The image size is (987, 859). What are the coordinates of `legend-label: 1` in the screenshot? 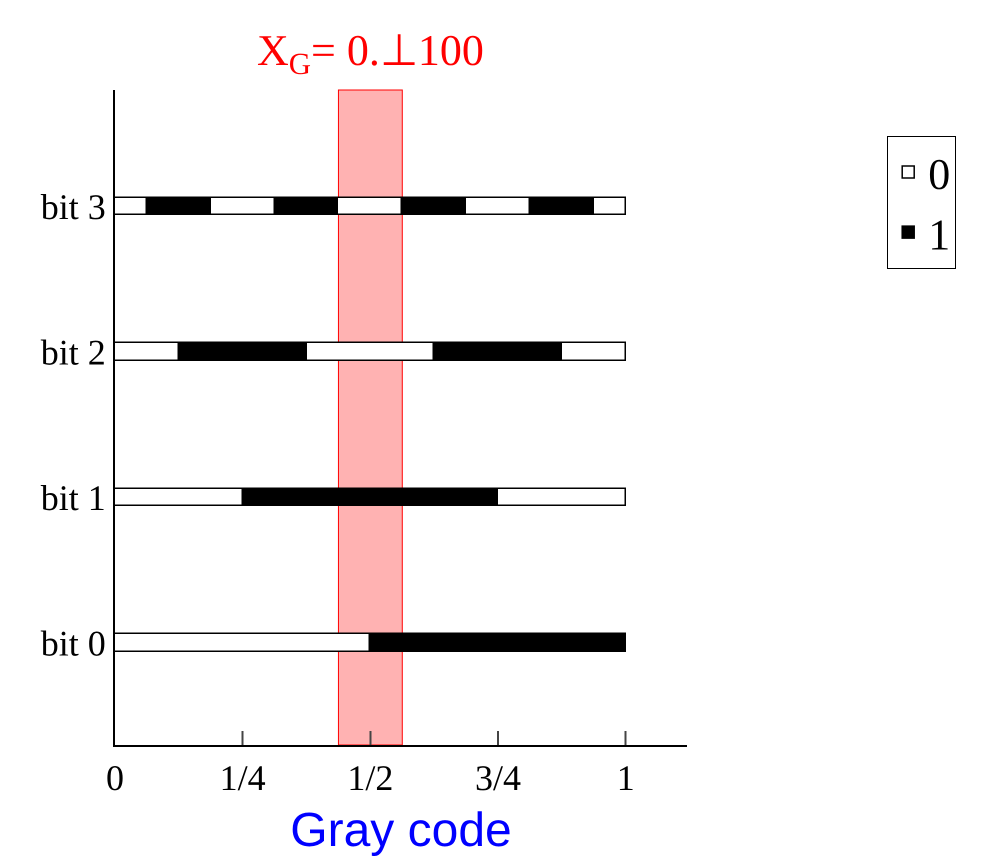 It's located at (939, 235).